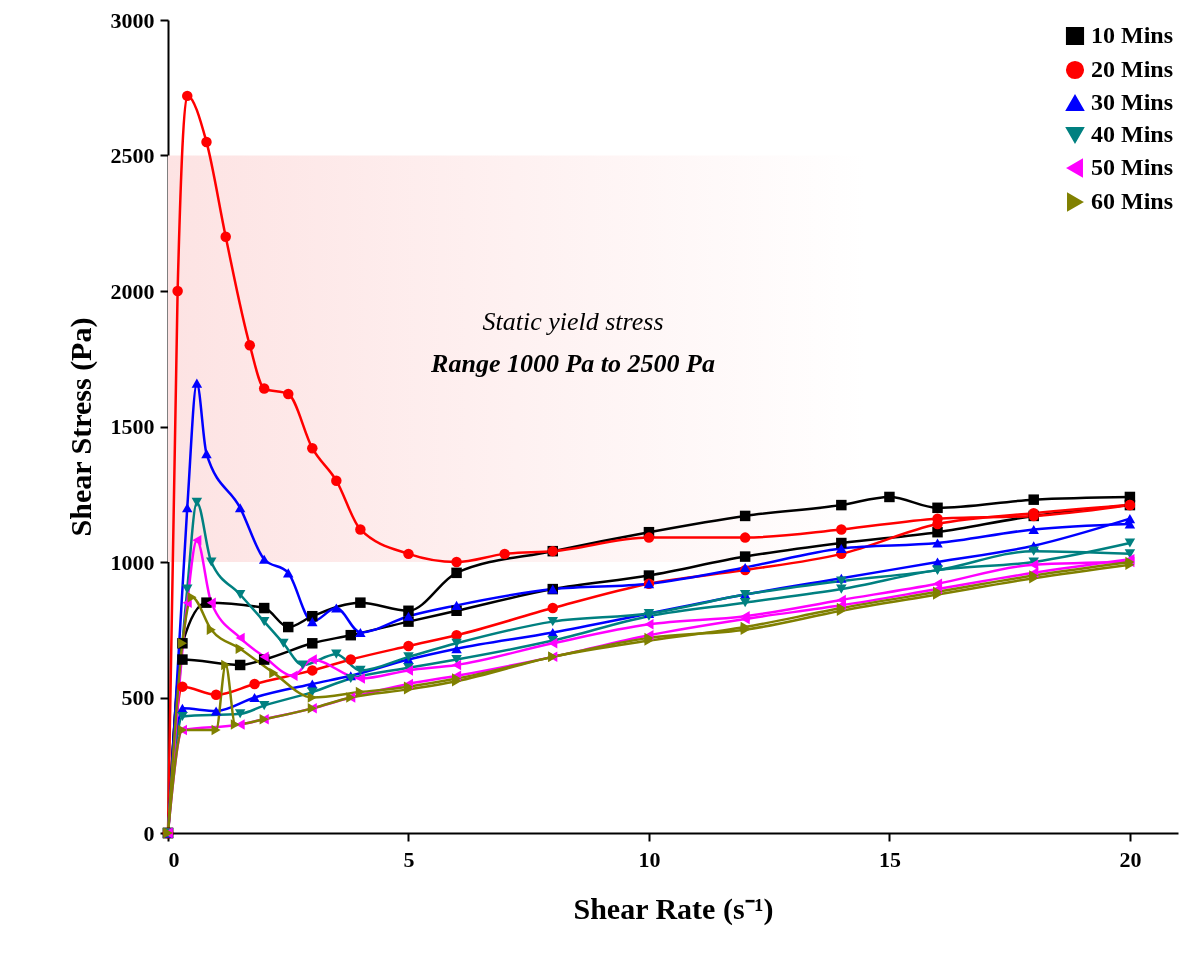  What do you see at coordinates (80, 427) in the screenshot?
I see `y-axis-title: Shear Stress (Pa)` at bounding box center [80, 427].